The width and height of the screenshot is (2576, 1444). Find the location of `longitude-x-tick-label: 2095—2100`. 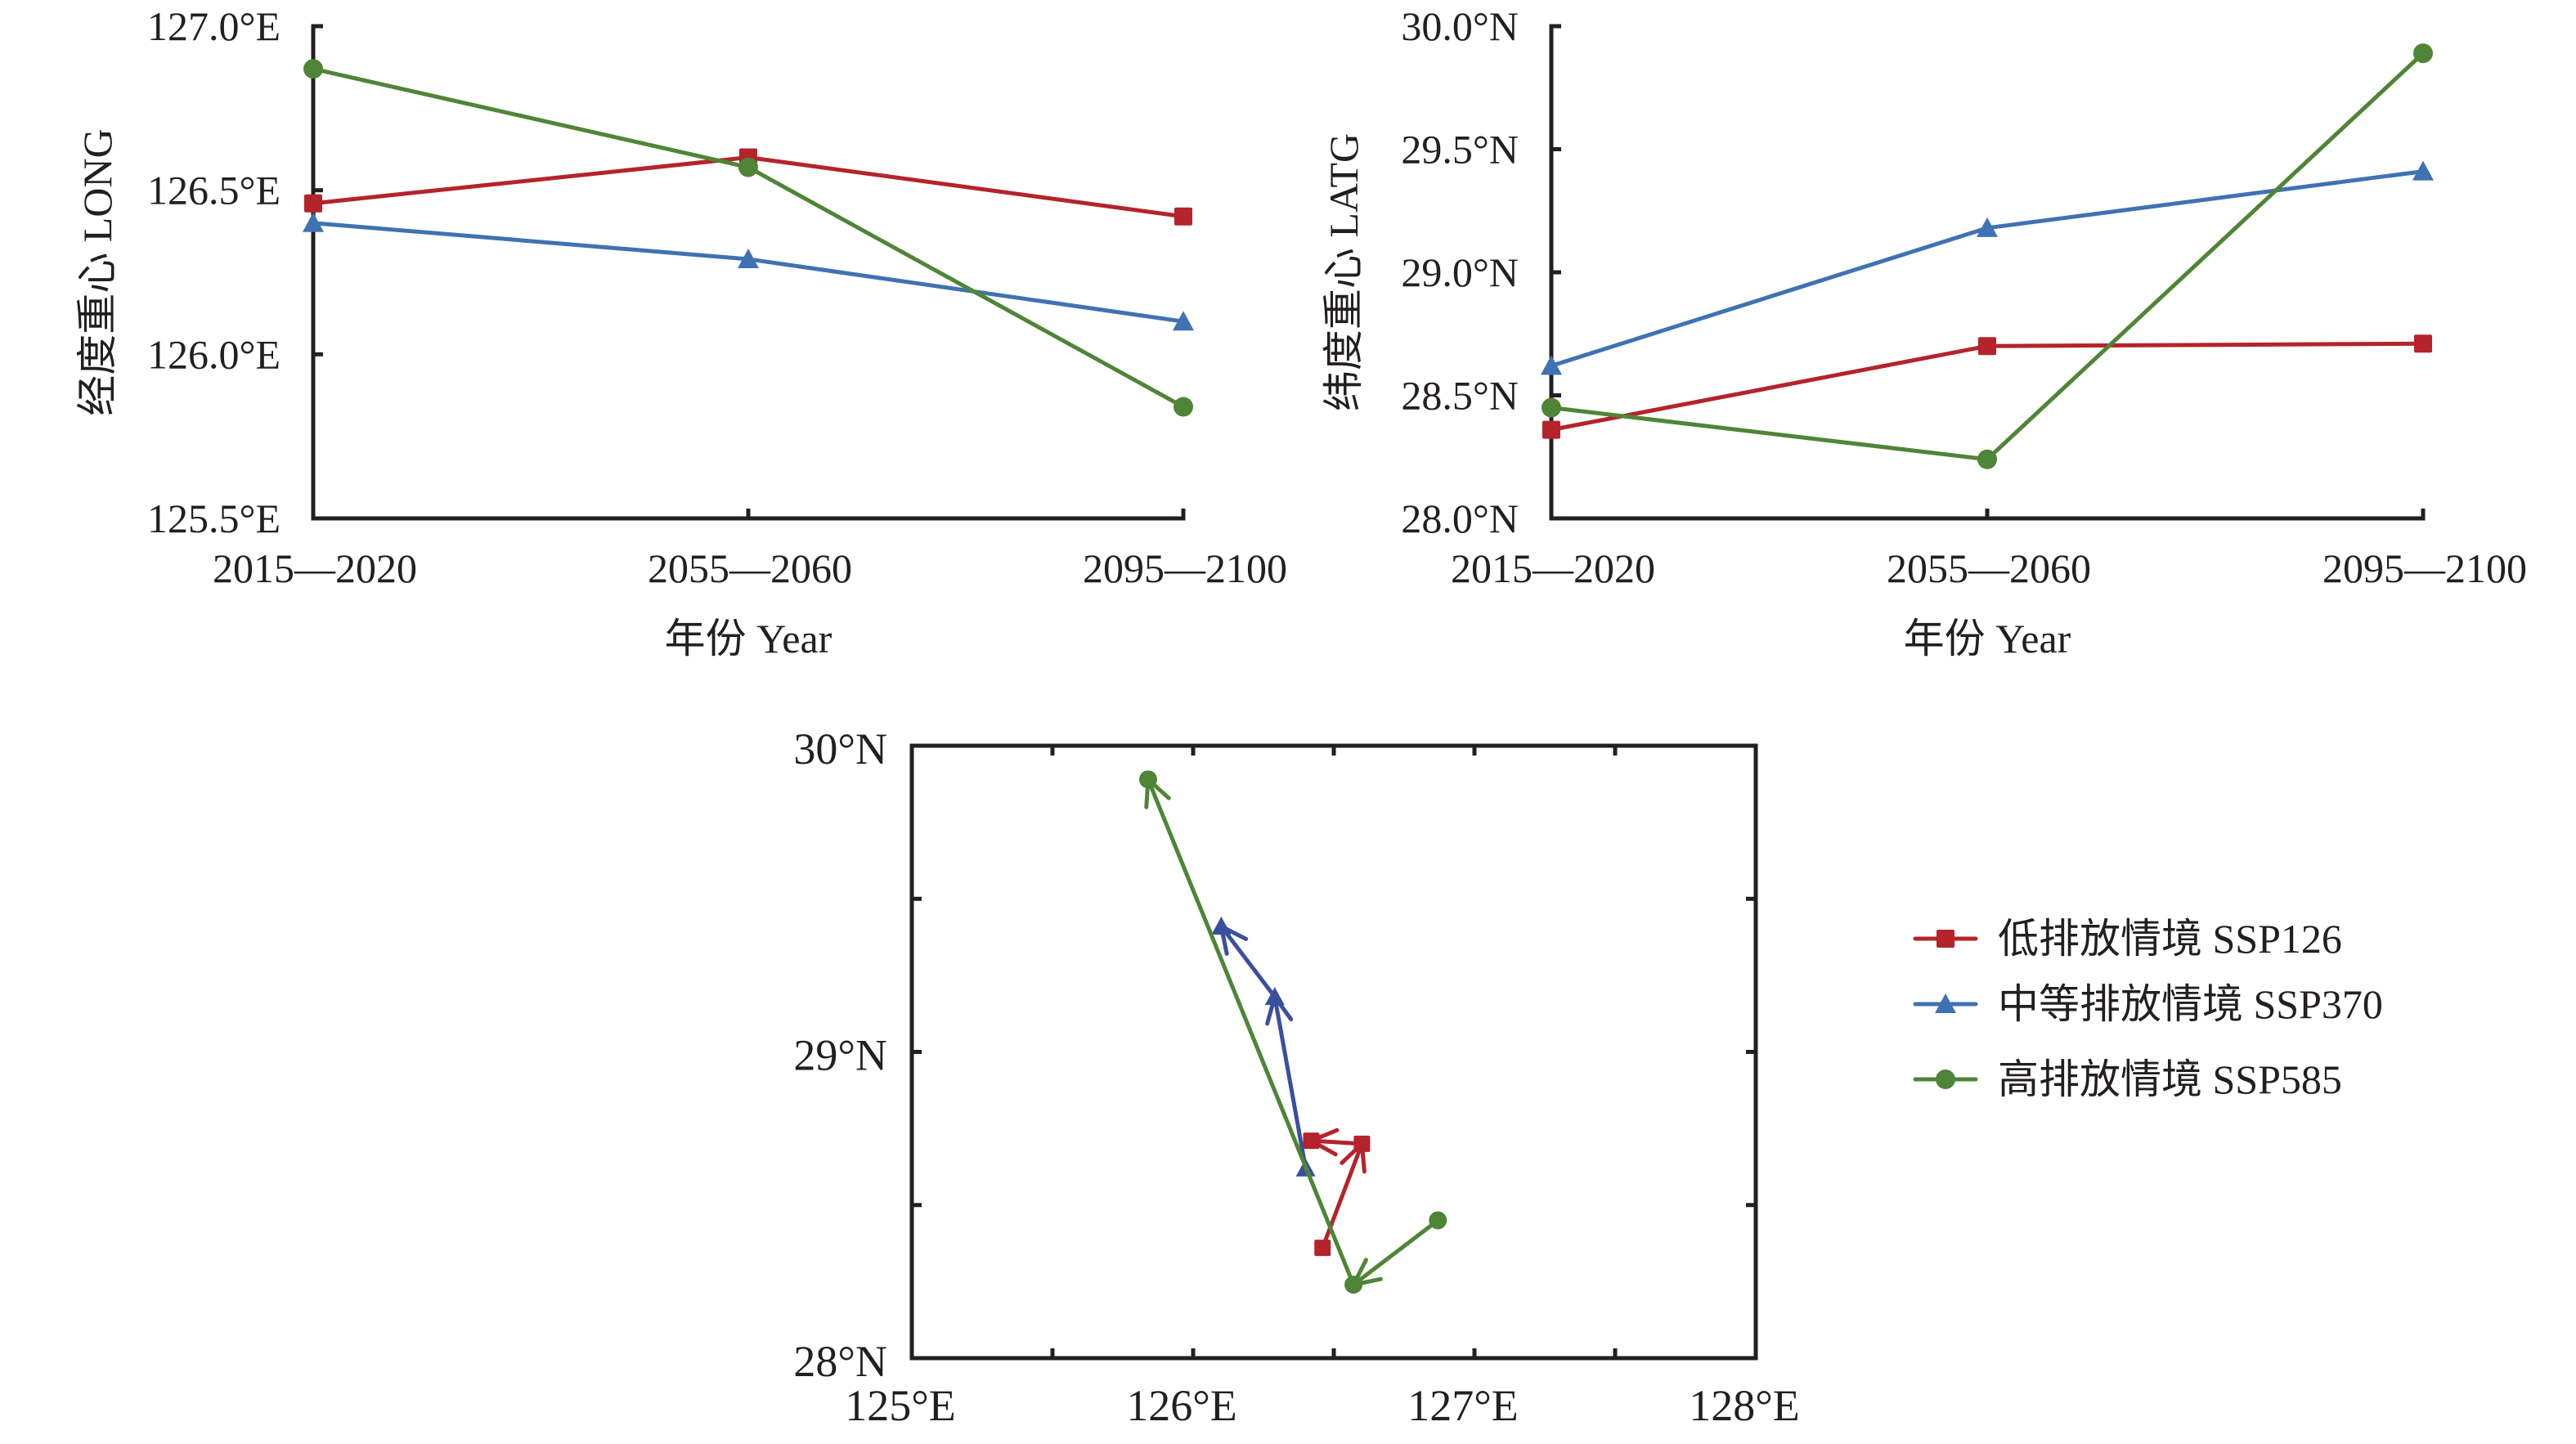

longitude-x-tick-label: 2095—2100 is located at coordinates (1185, 568).